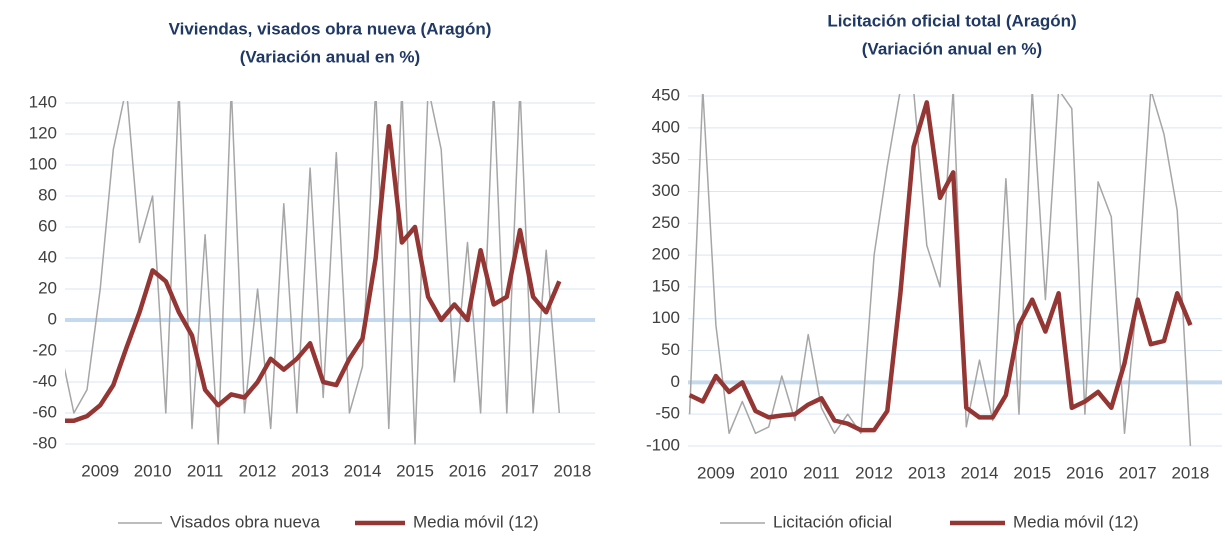 The image size is (1225, 539). Describe the element at coordinates (47, 194) in the screenshot. I see `y-tick-label: 80` at that location.